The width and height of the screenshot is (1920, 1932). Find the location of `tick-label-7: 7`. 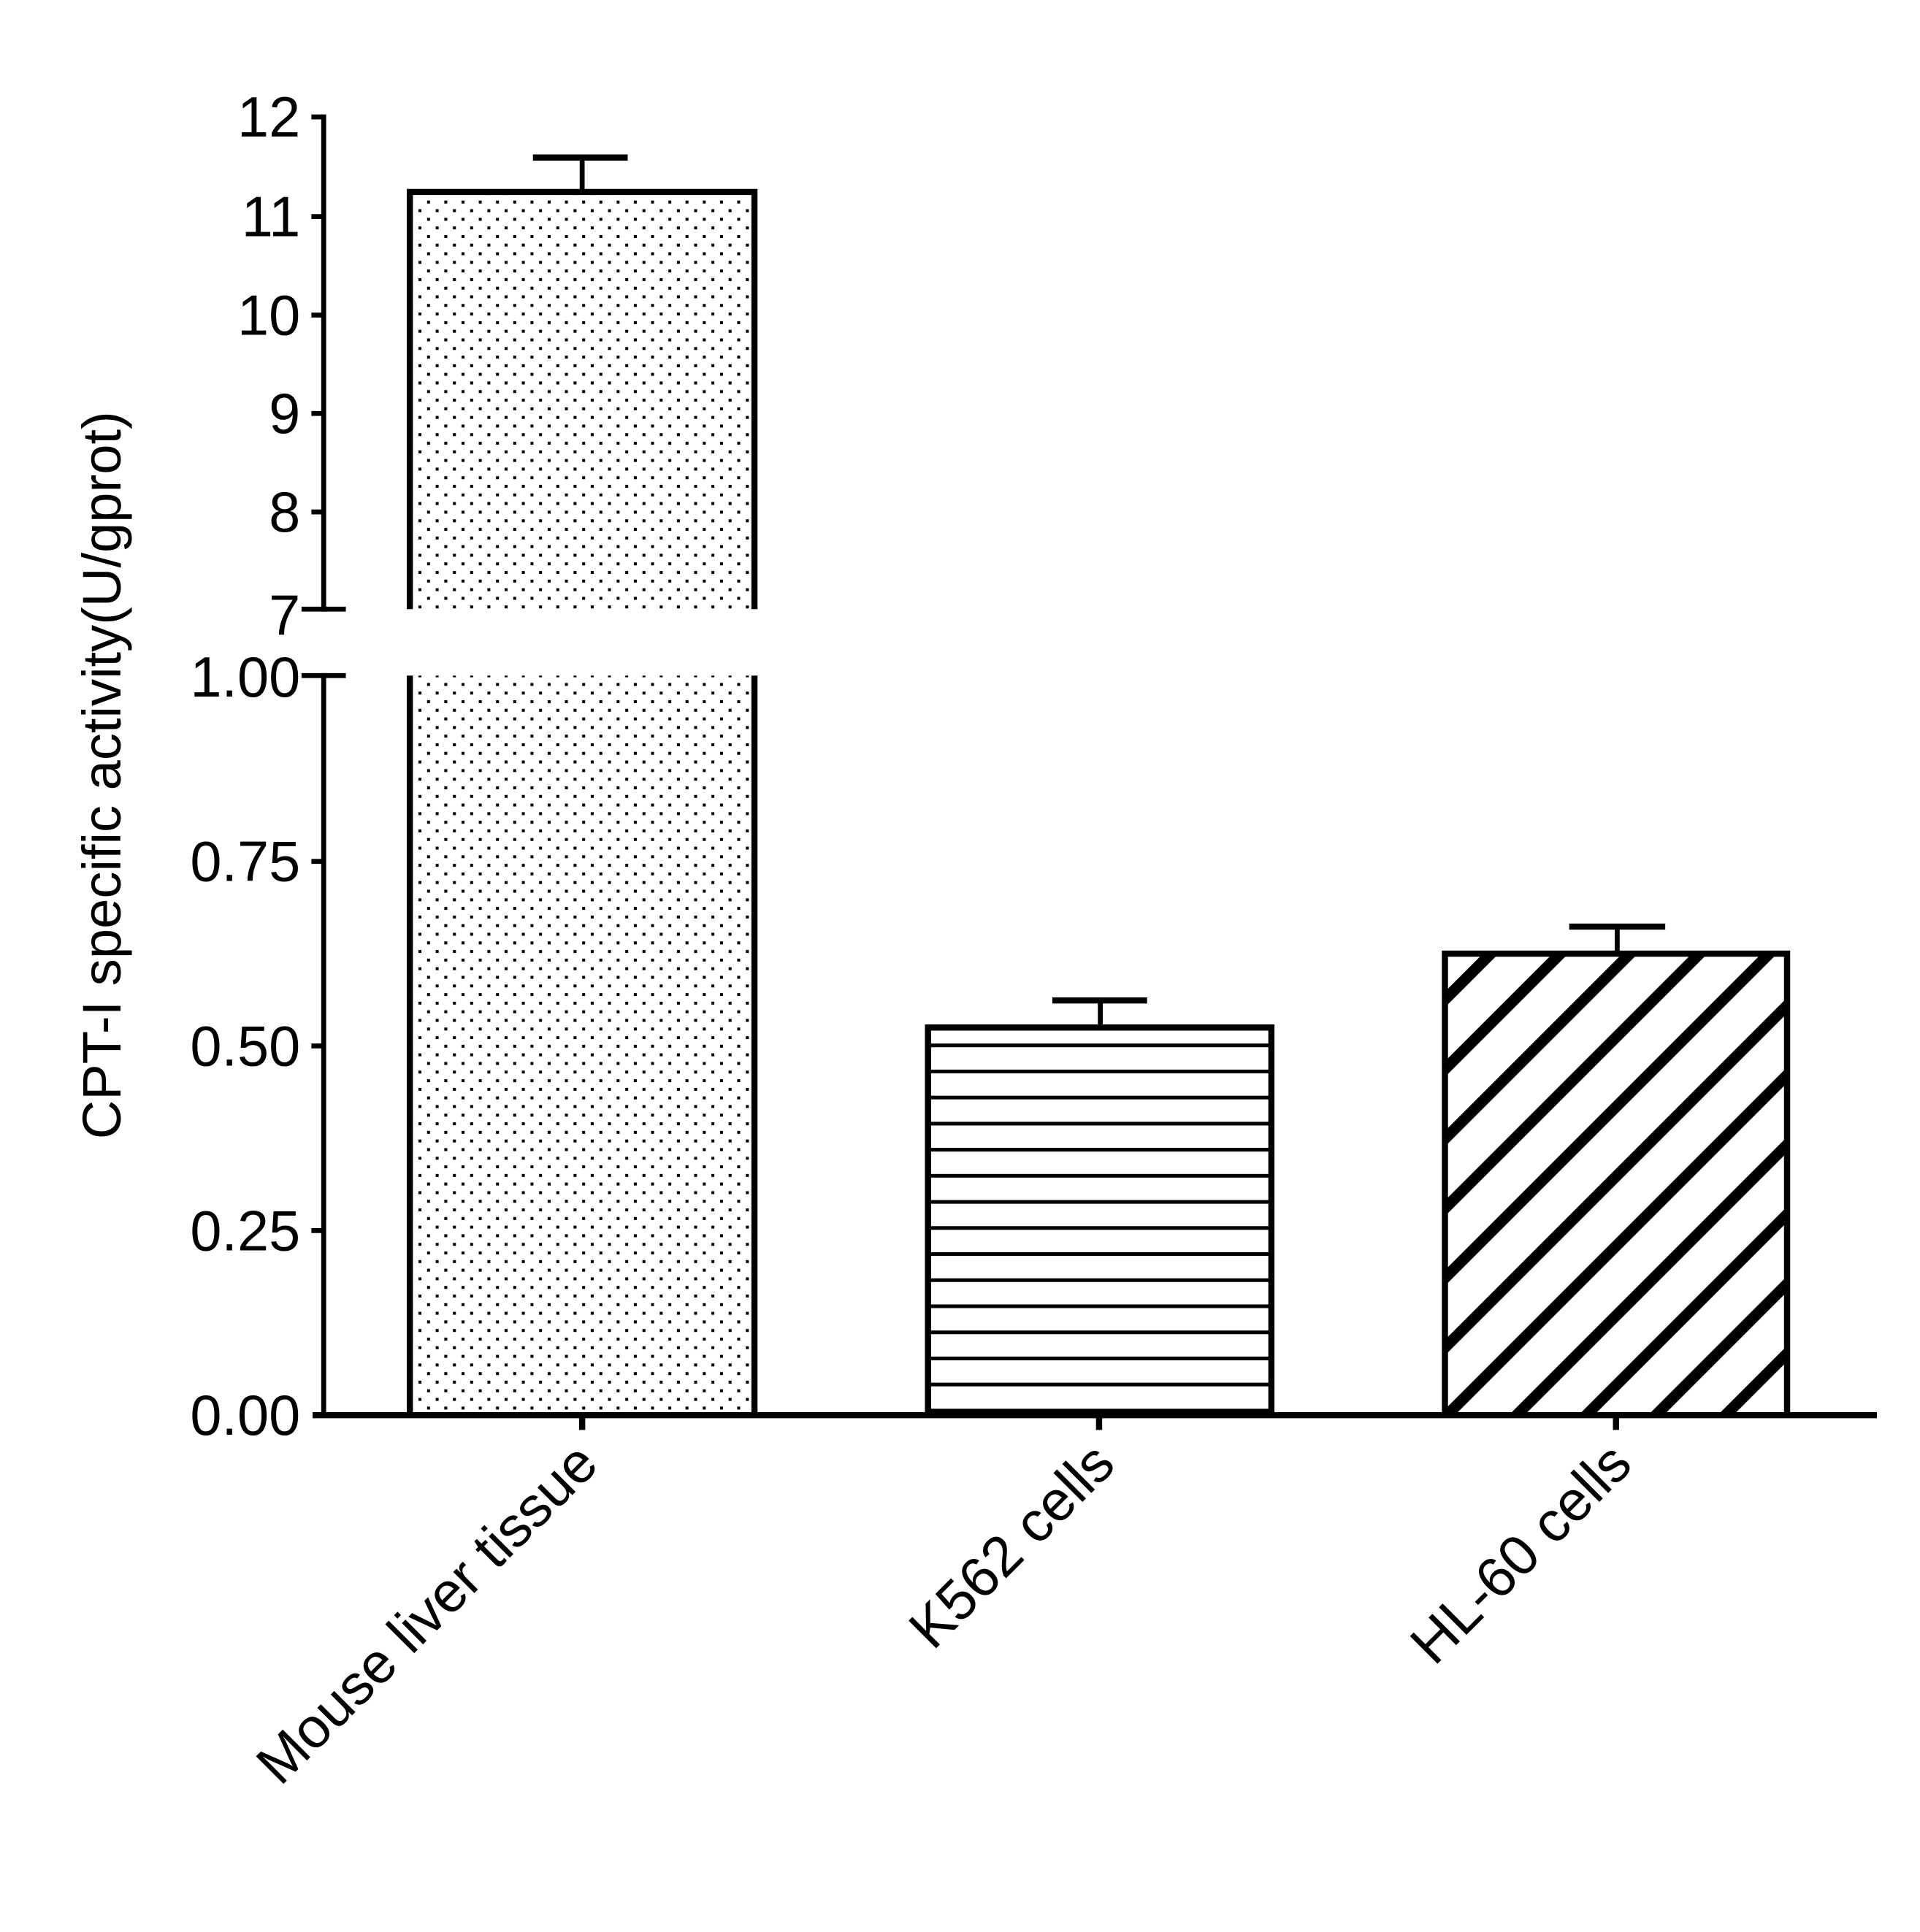

tick-label-7: 7 is located at coordinates (284, 616).